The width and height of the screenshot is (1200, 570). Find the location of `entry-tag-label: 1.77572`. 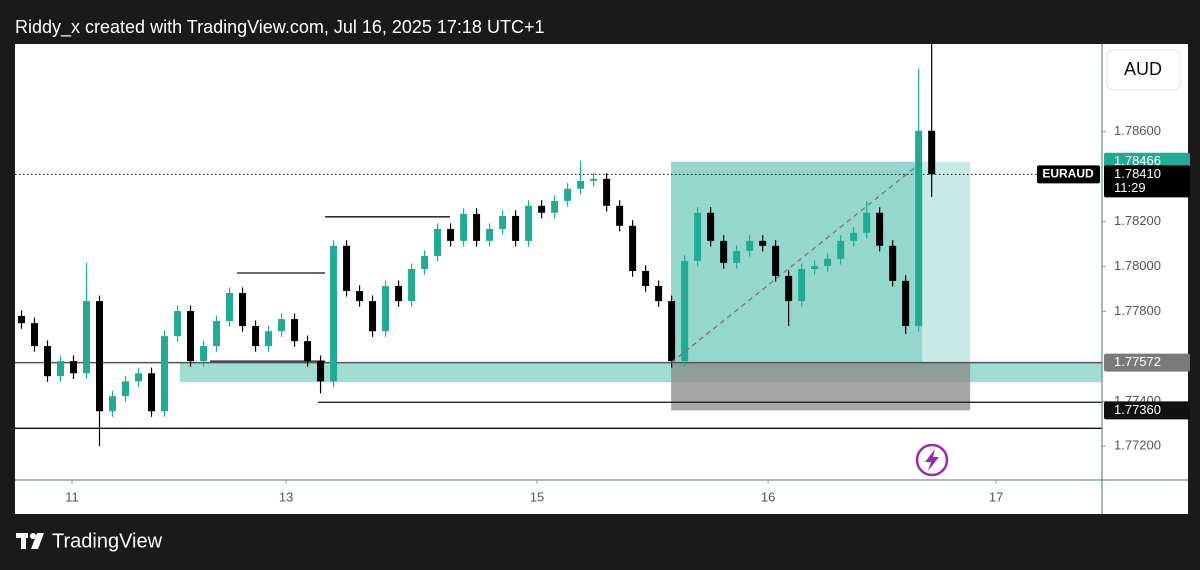

entry-tag-label: 1.77572 is located at coordinates (1137, 361).